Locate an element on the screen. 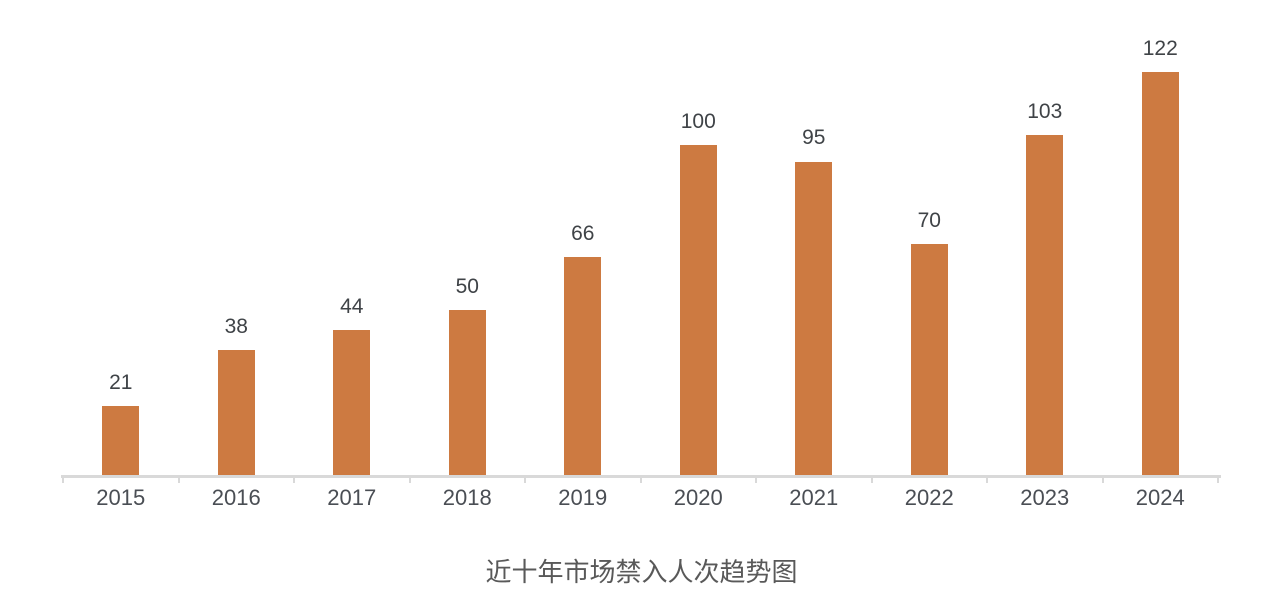 The image size is (1283, 610). category-2015: 21 2015 is located at coordinates (121, 255).